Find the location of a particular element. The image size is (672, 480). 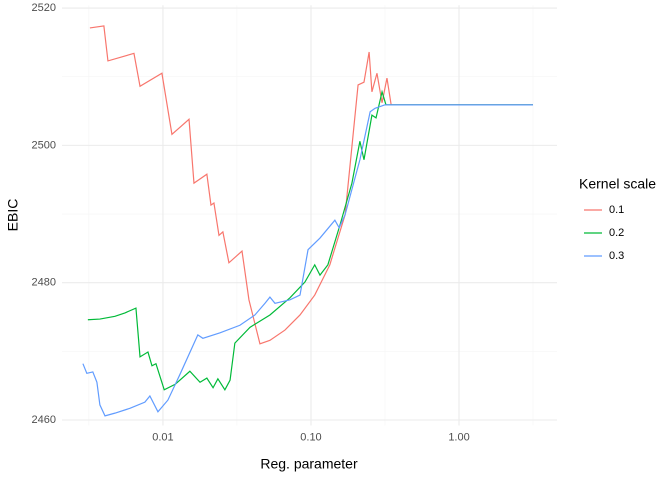

legend-title: Kernel scale is located at coordinates (617, 184).